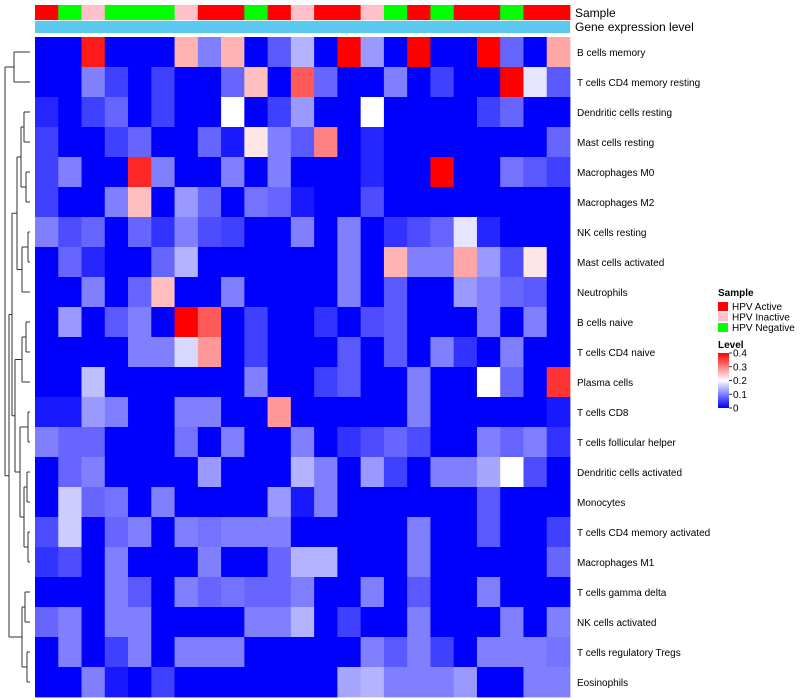  I want to click on level-tick-label: 0.3, so click(740, 367).